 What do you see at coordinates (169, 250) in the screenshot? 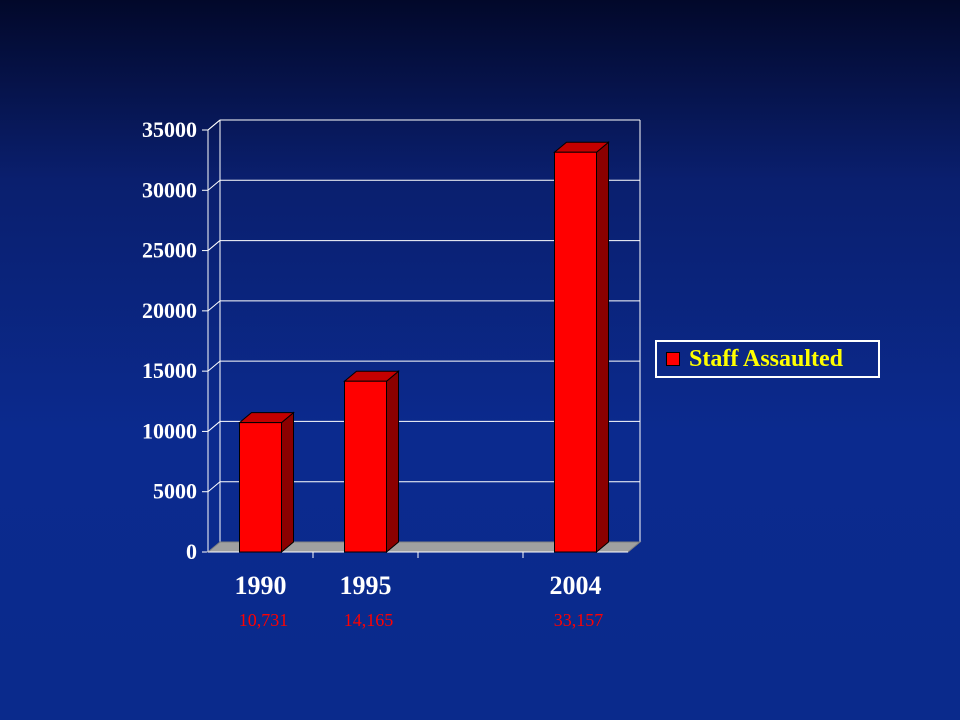
I see `y-tick-label: 25000` at bounding box center [169, 250].